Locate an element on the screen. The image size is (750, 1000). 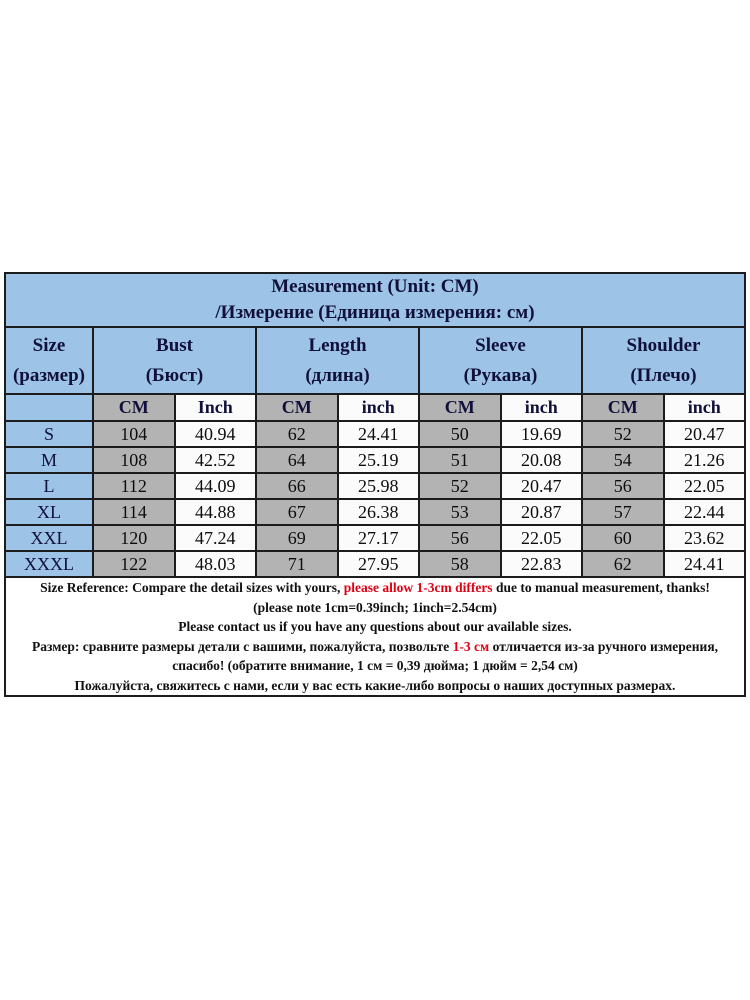
cell-sleeve-inch: 20.87 is located at coordinates (541, 512).